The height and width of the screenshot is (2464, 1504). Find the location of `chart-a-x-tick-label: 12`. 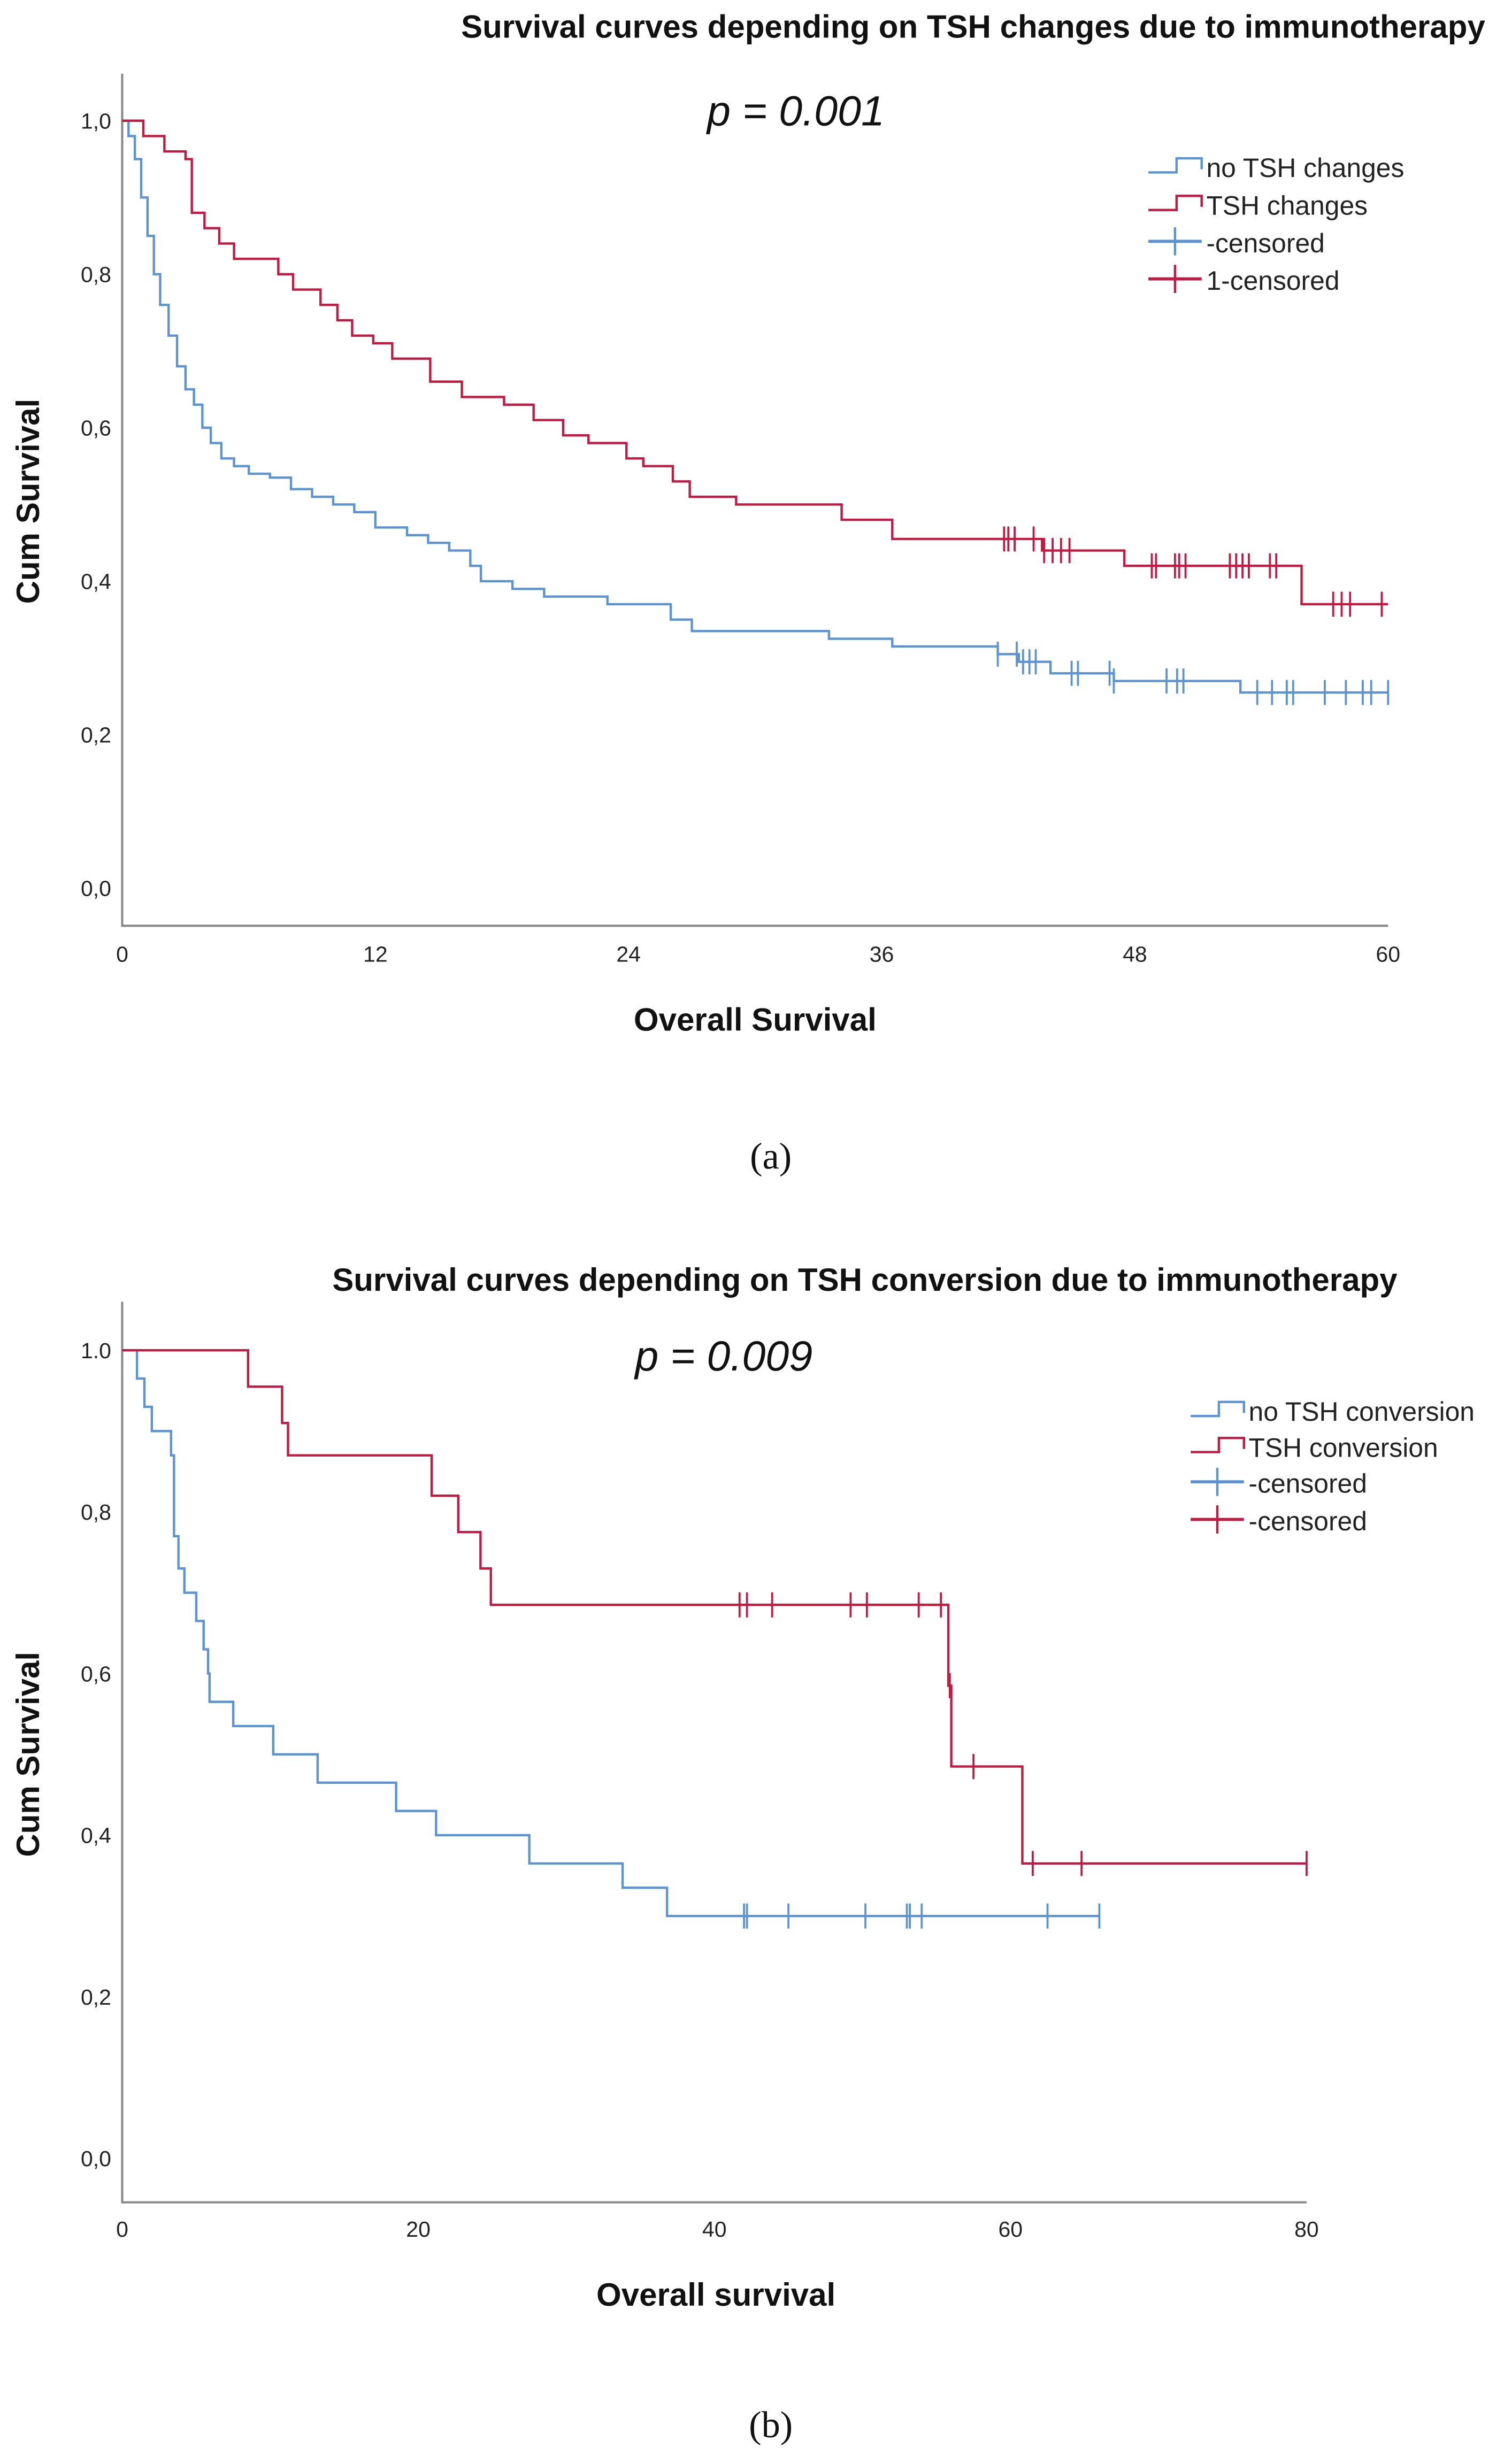

chart-a-x-tick-label: 12 is located at coordinates (375, 954).